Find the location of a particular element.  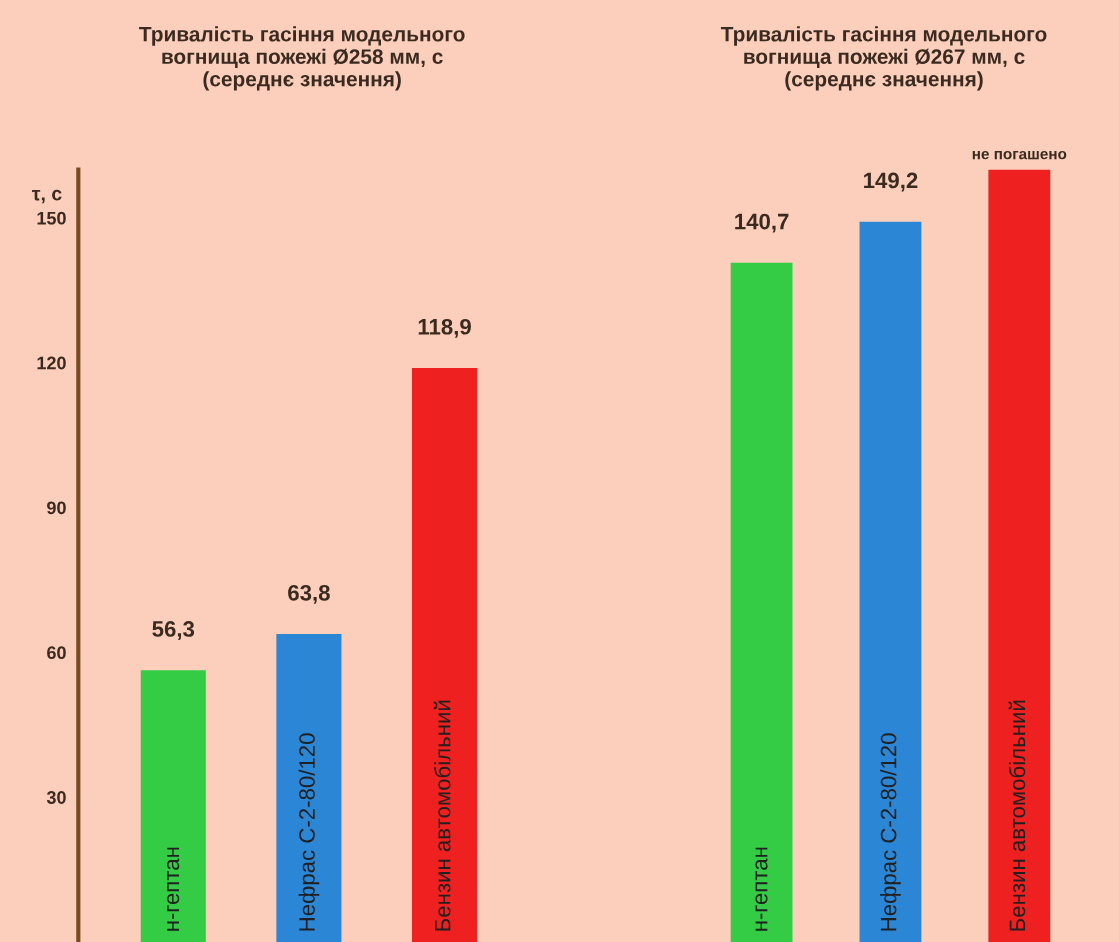

y-tick-label: 150 is located at coordinates (51, 218).